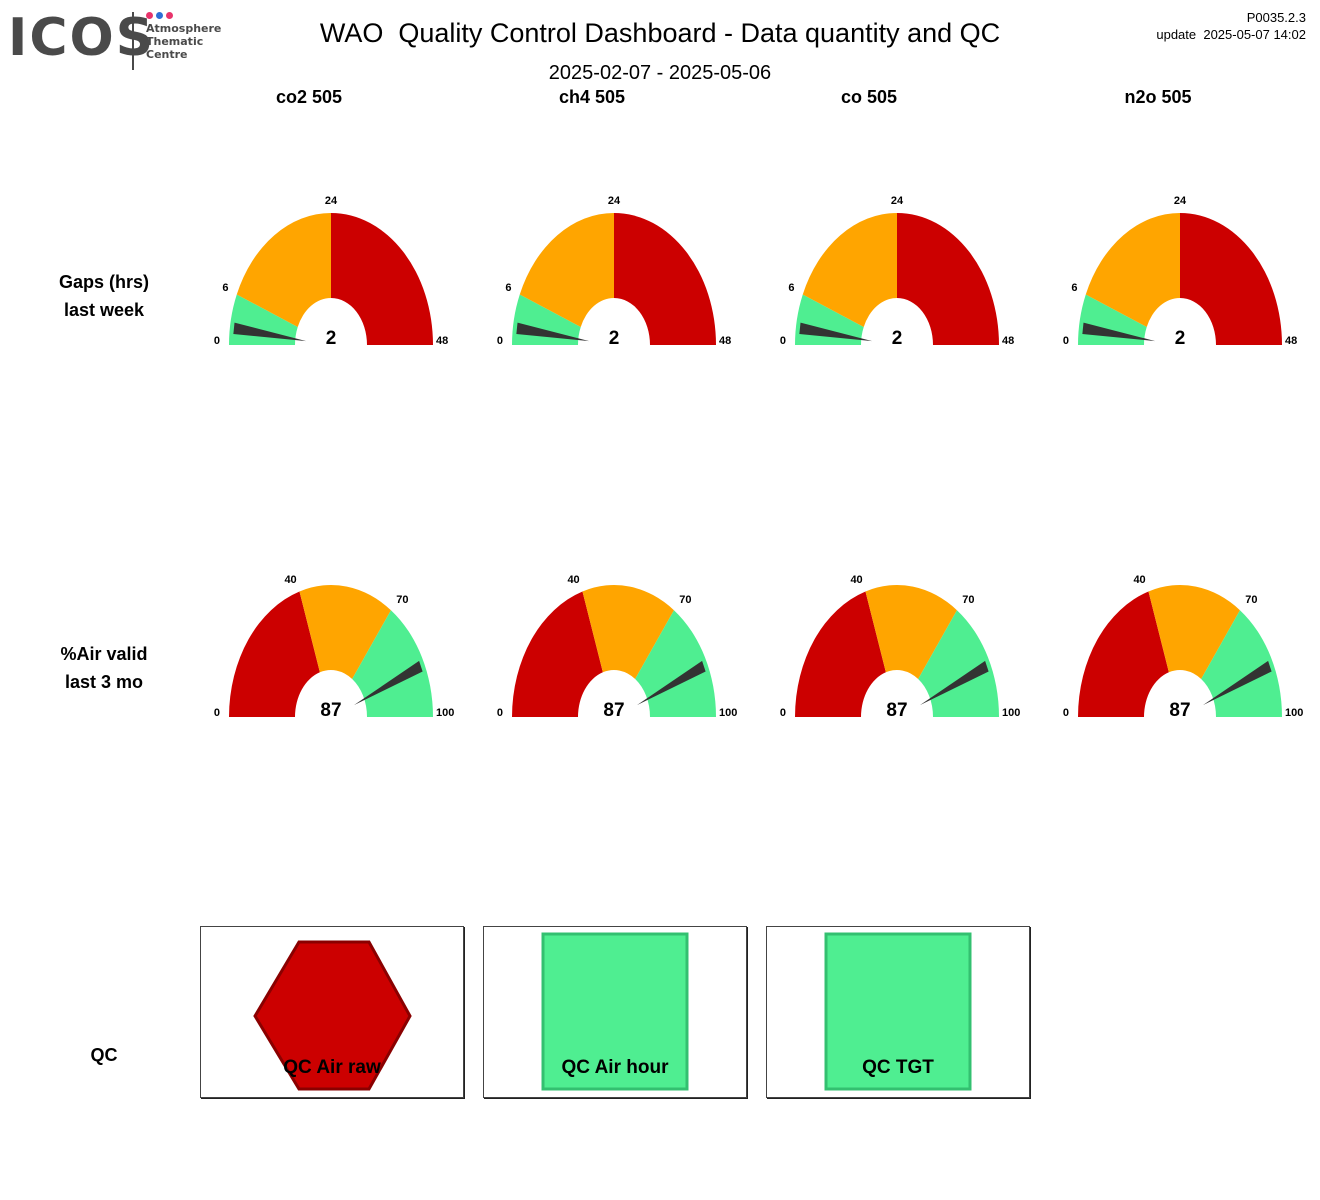 This screenshot has height=1200, width=1320. Describe the element at coordinates (1276, 17) in the screenshot. I see `version-number: P0035.2.3` at that location.